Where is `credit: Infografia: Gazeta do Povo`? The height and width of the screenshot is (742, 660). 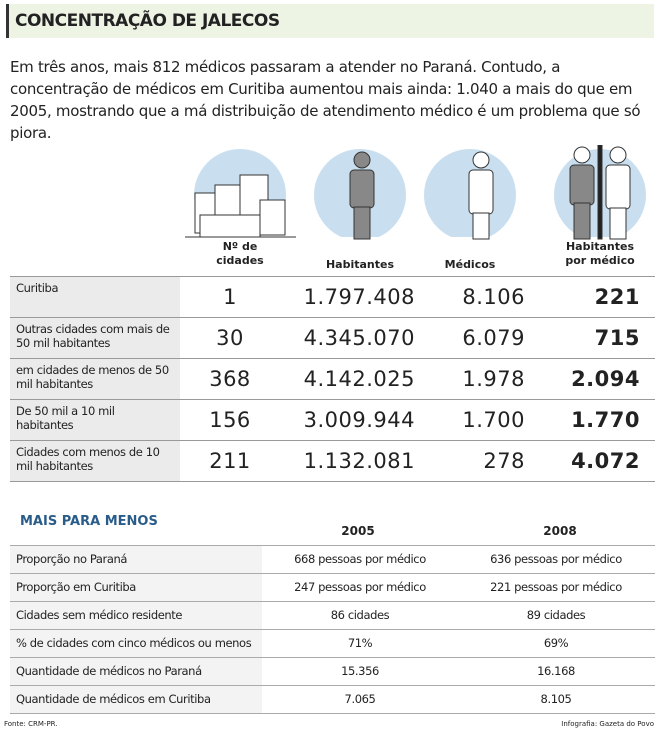
credit: Infografia: Gazeta do Povo is located at coordinates (607, 724).